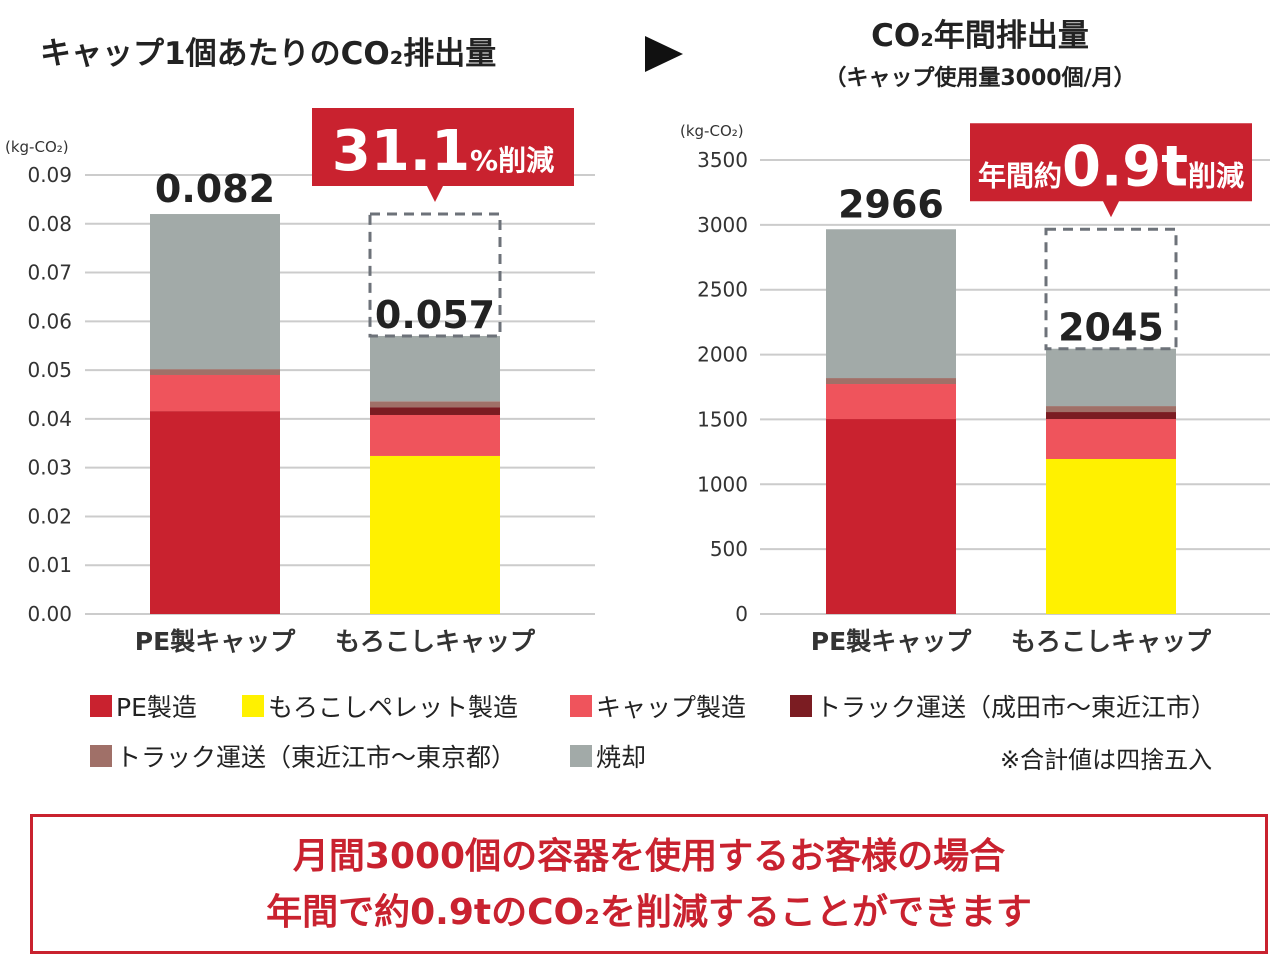  I want to click on total-label: 0.082, so click(215, 189).